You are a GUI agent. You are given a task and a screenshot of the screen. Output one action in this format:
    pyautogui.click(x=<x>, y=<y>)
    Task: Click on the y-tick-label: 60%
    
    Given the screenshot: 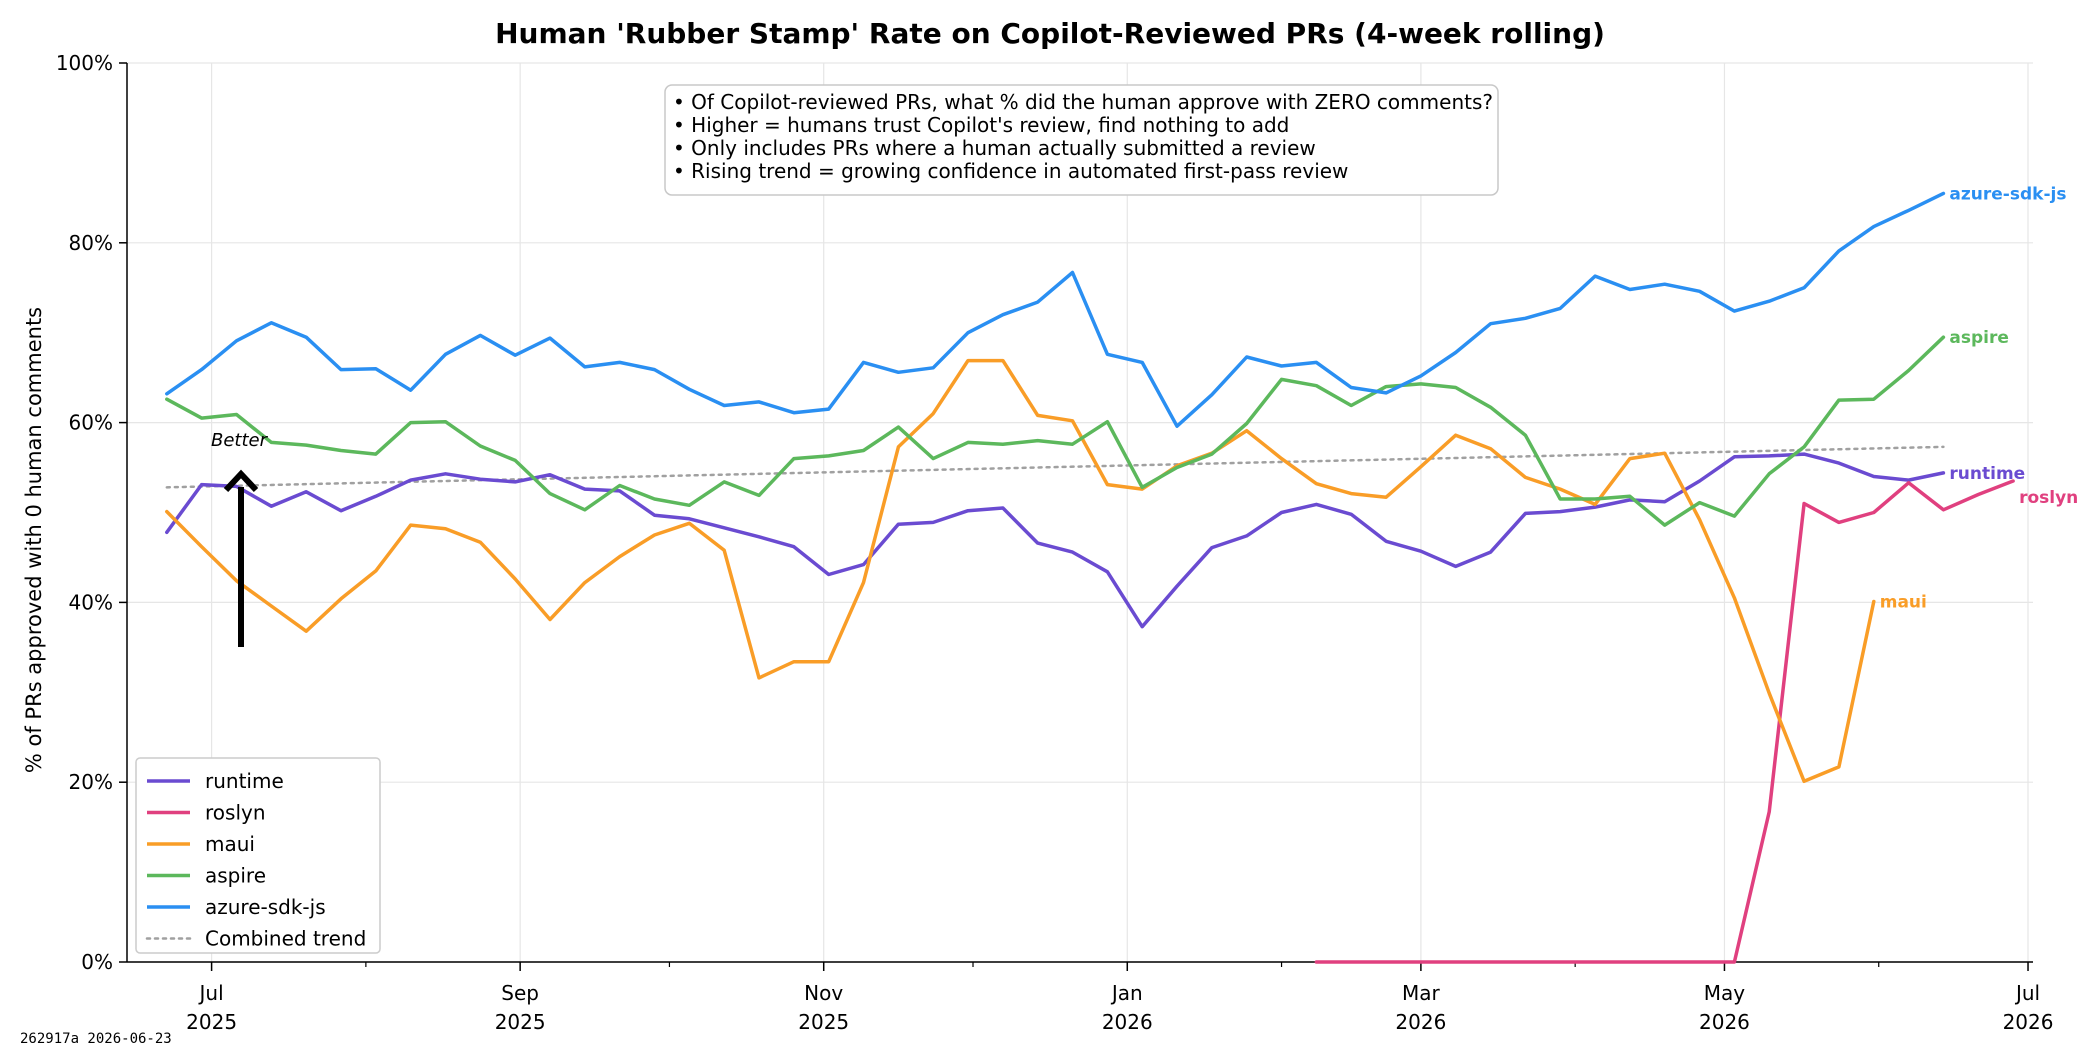 What is the action you would take?
    pyautogui.click(x=91, y=423)
    